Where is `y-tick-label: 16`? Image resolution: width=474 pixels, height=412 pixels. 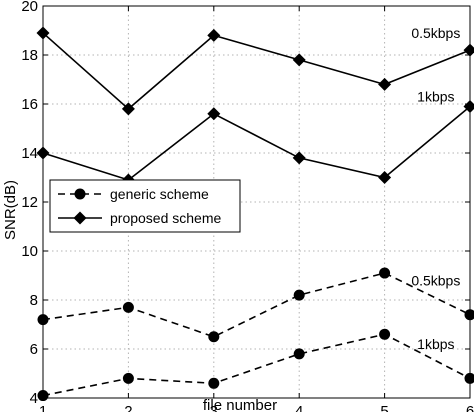 y-tick-label: 16 is located at coordinates (29, 104).